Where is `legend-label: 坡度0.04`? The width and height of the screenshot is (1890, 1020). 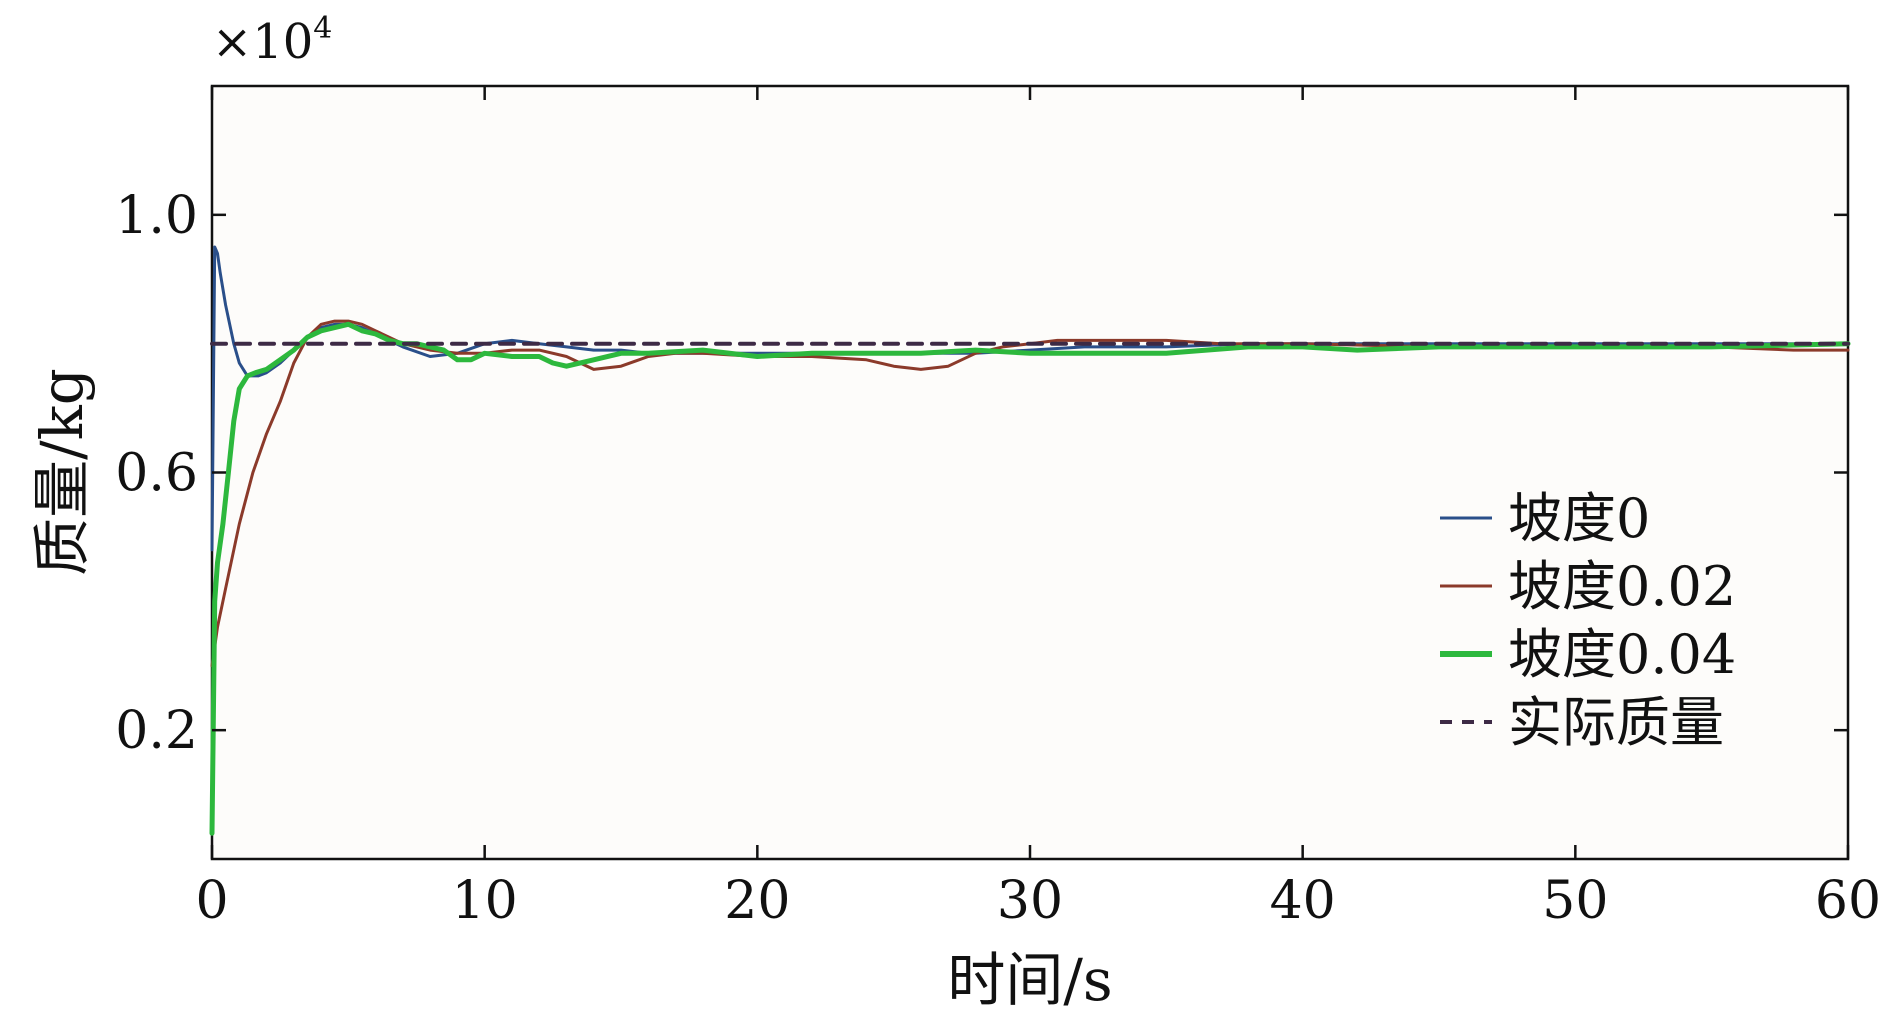
legend-label: 坡度0.04 is located at coordinates (1622, 654).